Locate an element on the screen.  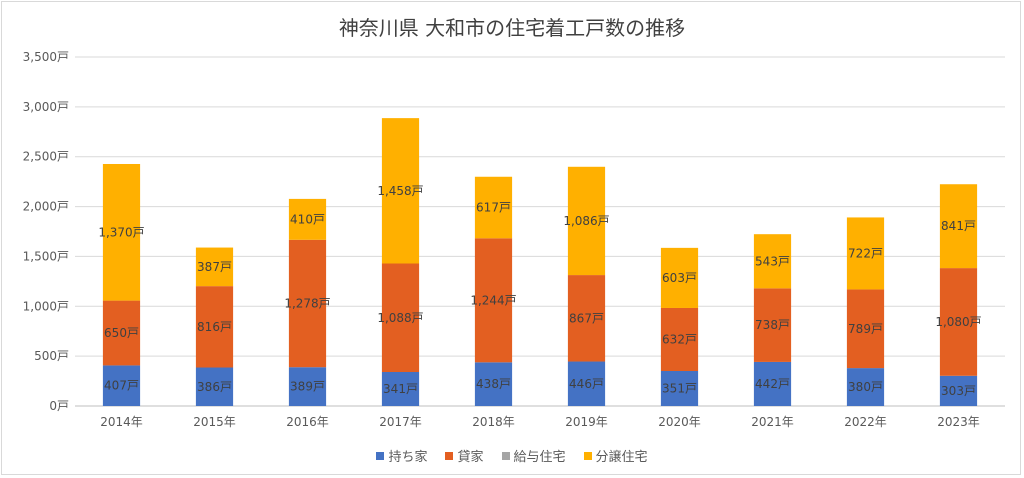
data-label: 1,086戸 is located at coordinates (586, 221).